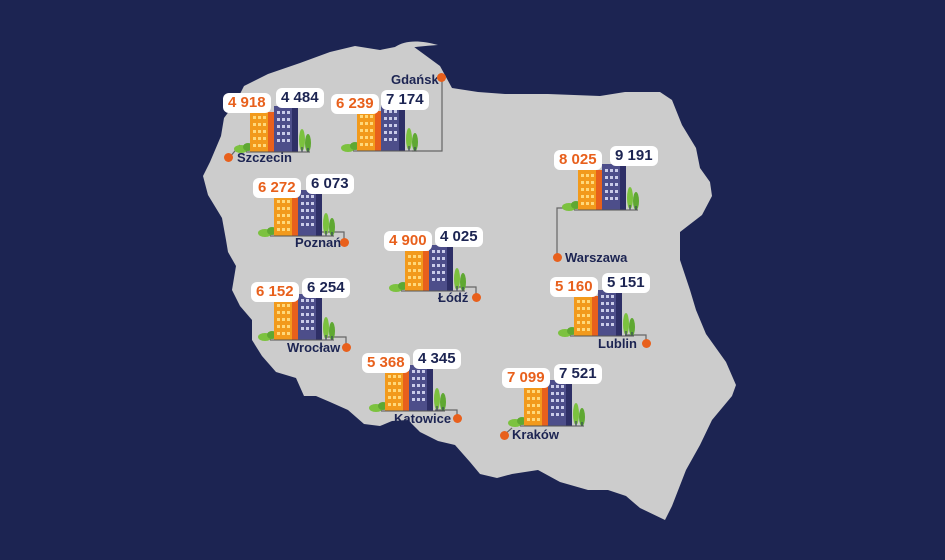  What do you see at coordinates (574, 287) in the screenshot?
I see `value-orange: 5 160` at bounding box center [574, 287].